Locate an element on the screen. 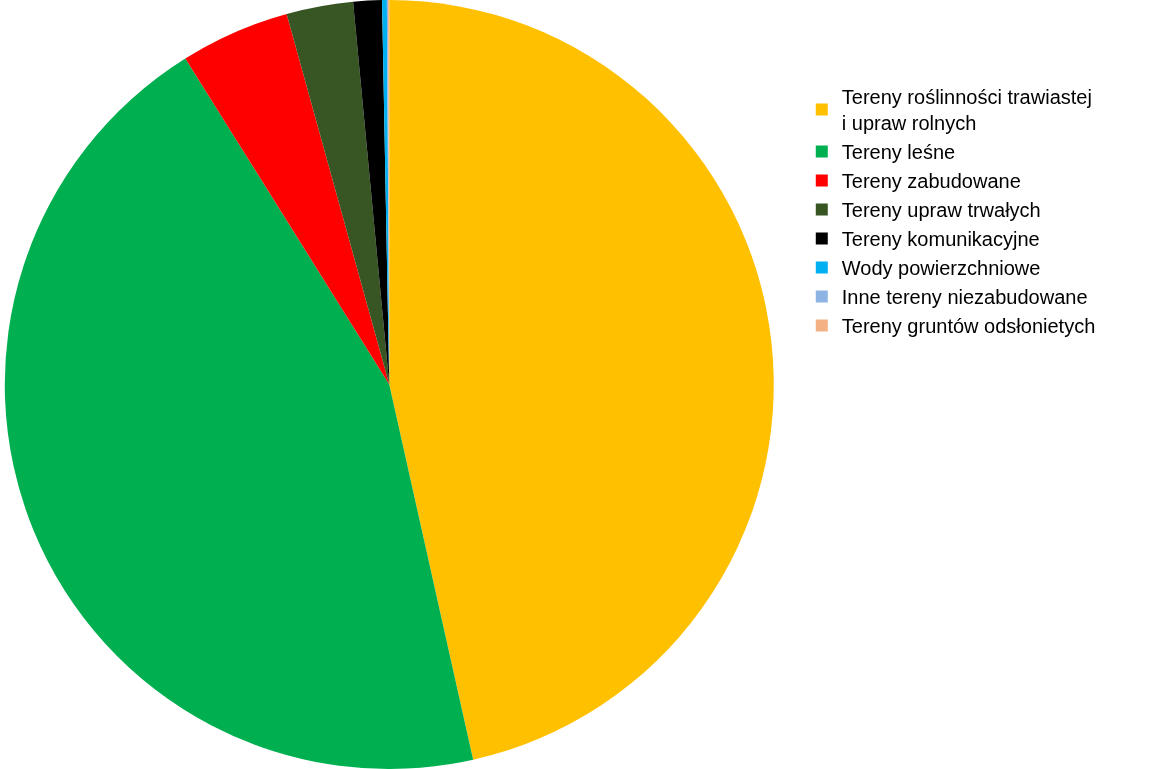  legend-label: Tereny gruntów odsłonietych is located at coordinates (968, 326).